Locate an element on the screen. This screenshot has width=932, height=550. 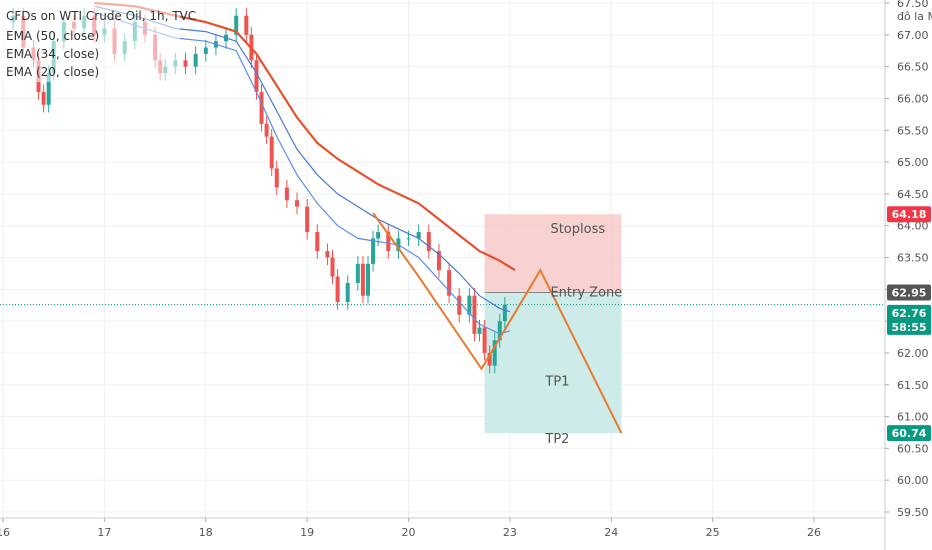
price-tick-label: 67.00 is located at coordinates (913, 35).